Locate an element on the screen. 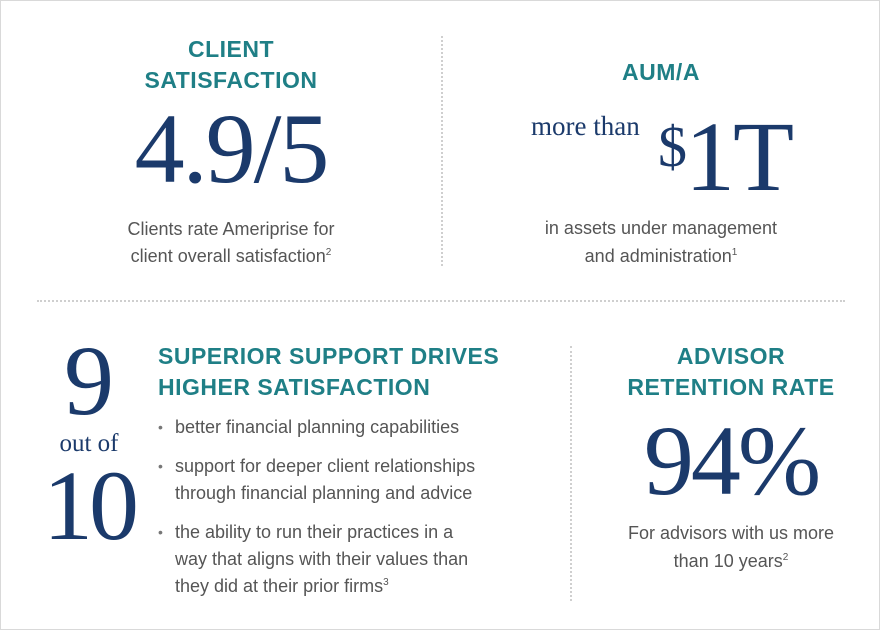  list-item-line: better financial planning capabilities is located at coordinates (317, 427).